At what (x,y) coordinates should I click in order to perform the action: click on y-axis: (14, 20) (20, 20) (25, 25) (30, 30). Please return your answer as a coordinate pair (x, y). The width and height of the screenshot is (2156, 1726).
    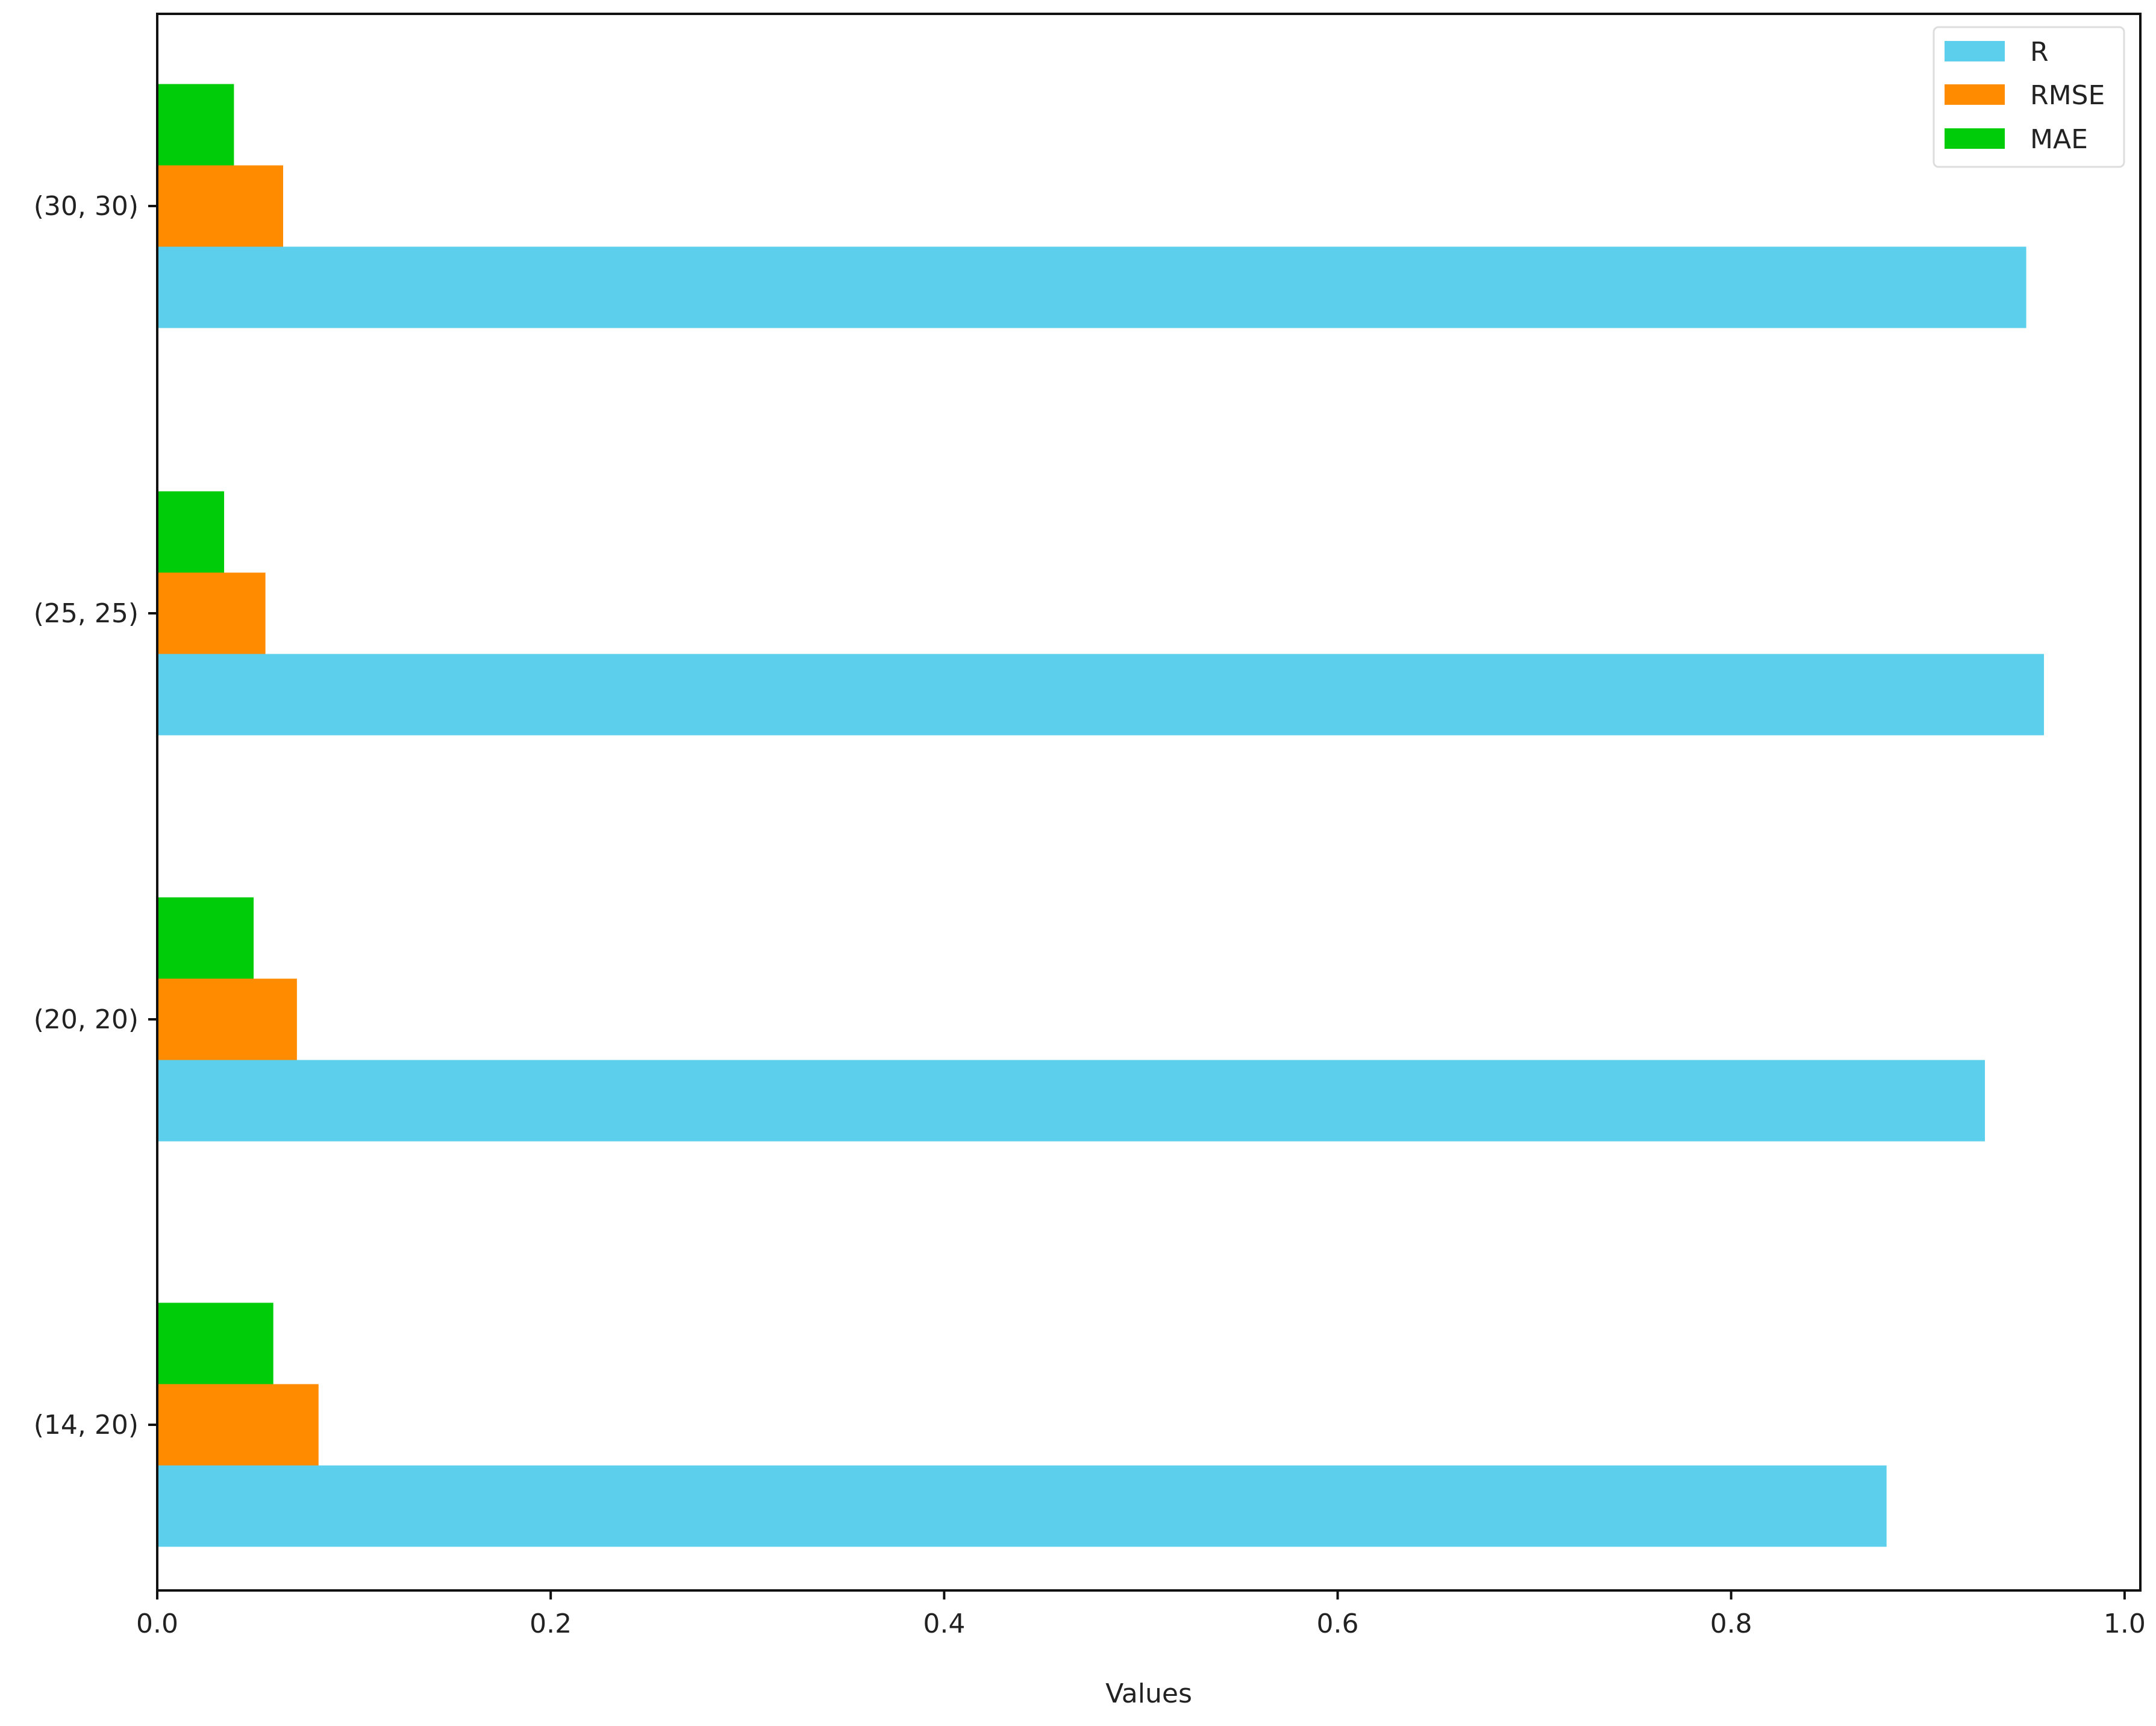
    Looking at the image, I should click on (95, 815).